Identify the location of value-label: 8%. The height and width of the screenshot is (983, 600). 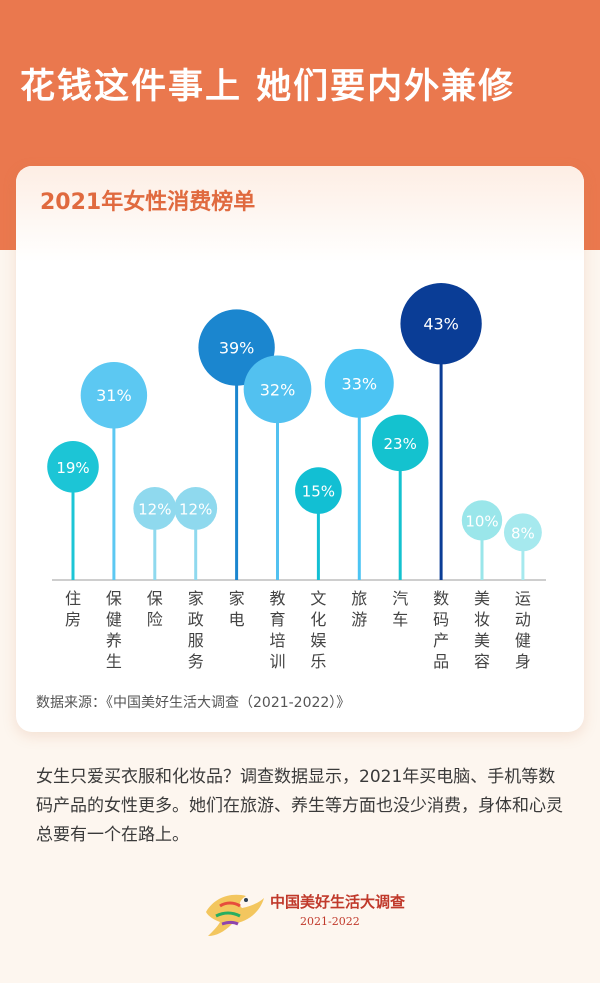
(523, 533).